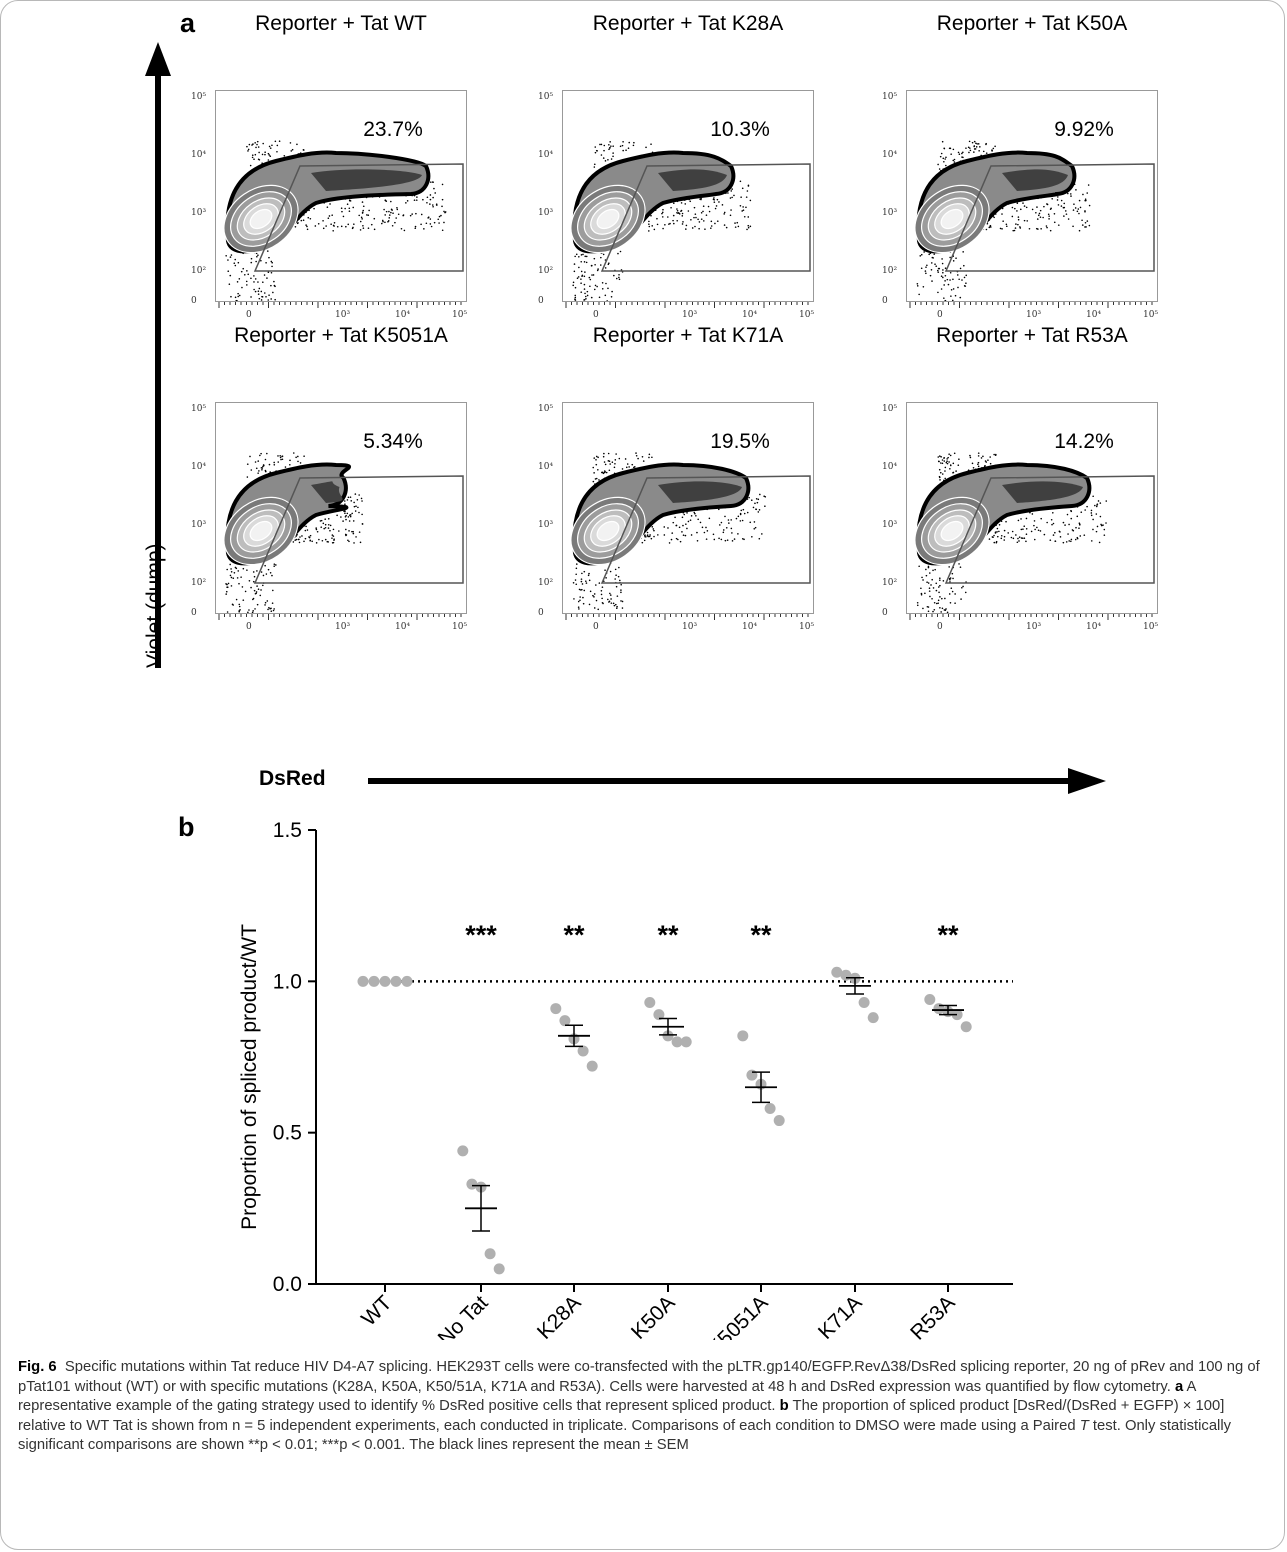  What do you see at coordinates (261, 531) in the screenshot?
I see `contour-ring` at bounding box center [261, 531].